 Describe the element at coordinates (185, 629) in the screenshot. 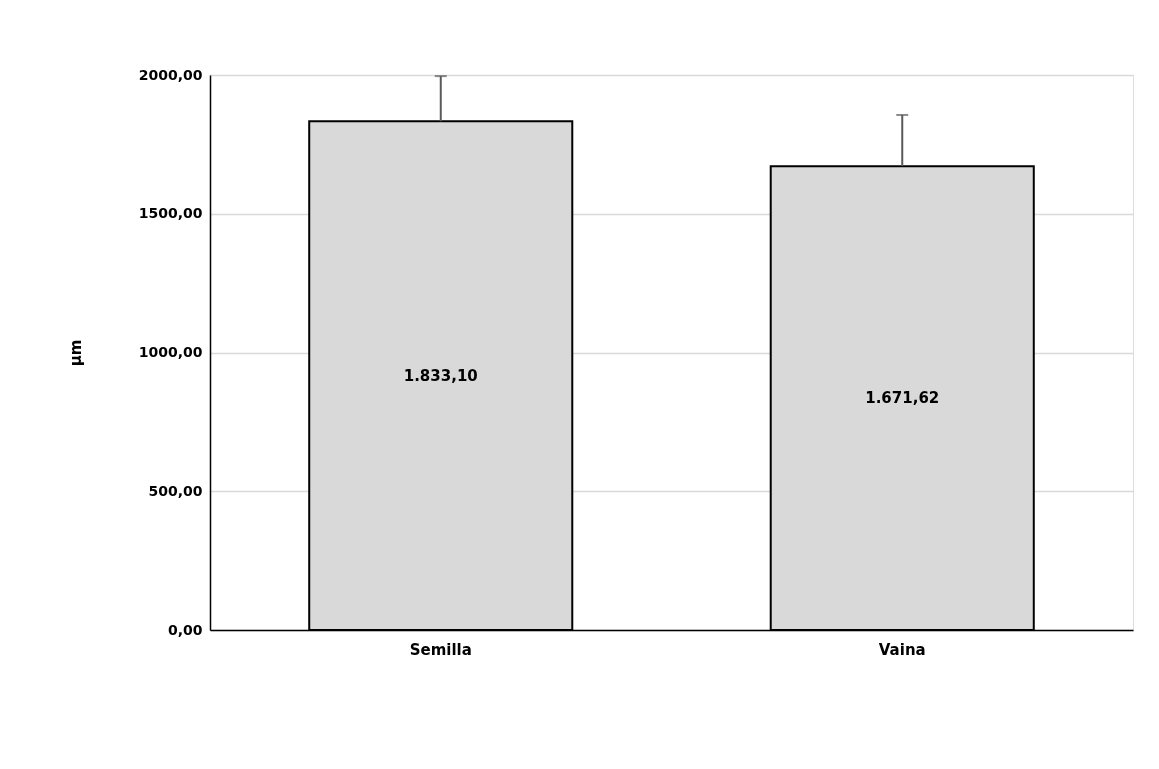

I see `y-tick-label: 0,00` at that location.